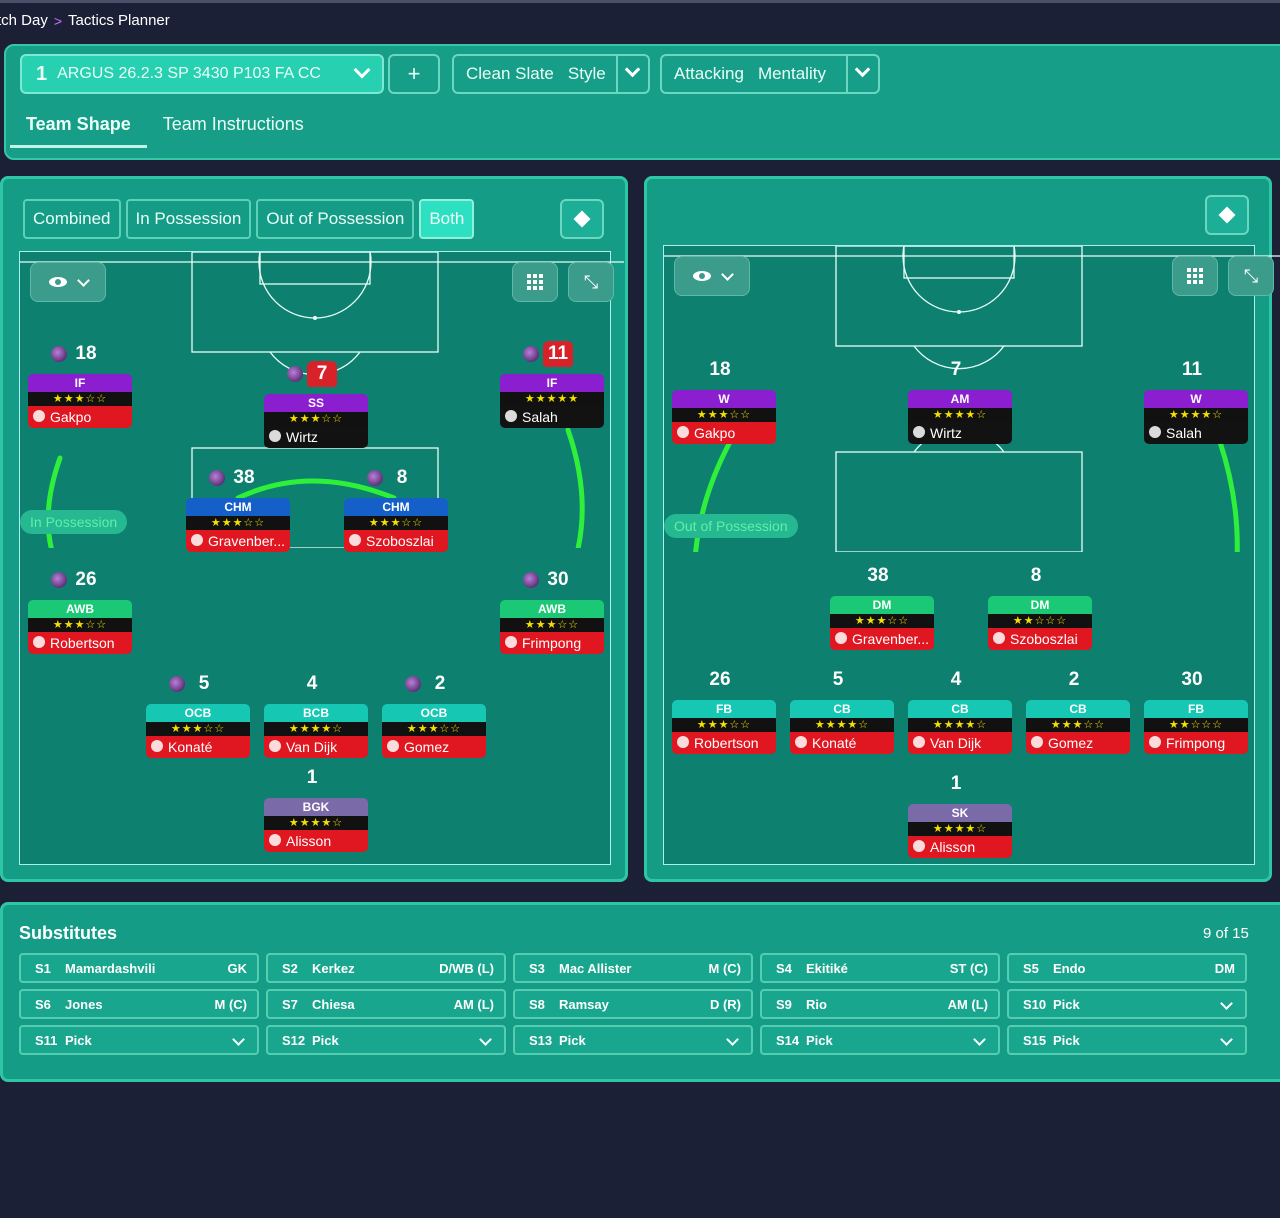  I want to click on substitute-slot: S15 Pick, so click(1127, 1040).